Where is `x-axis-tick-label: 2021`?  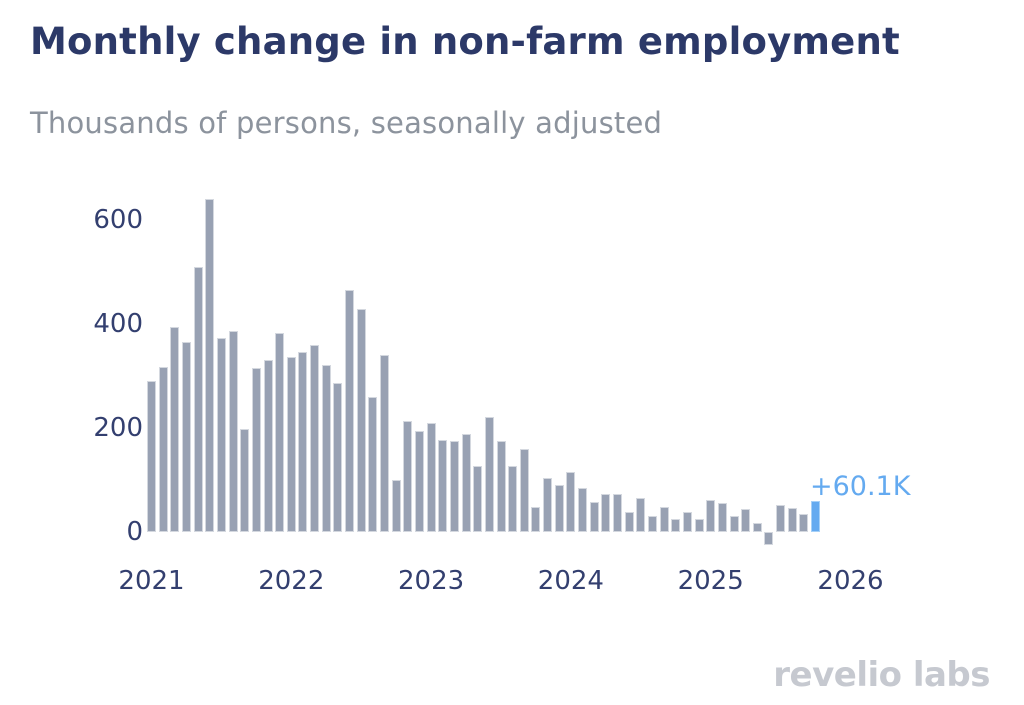
x-axis-tick-label: 2021 is located at coordinates (151, 581).